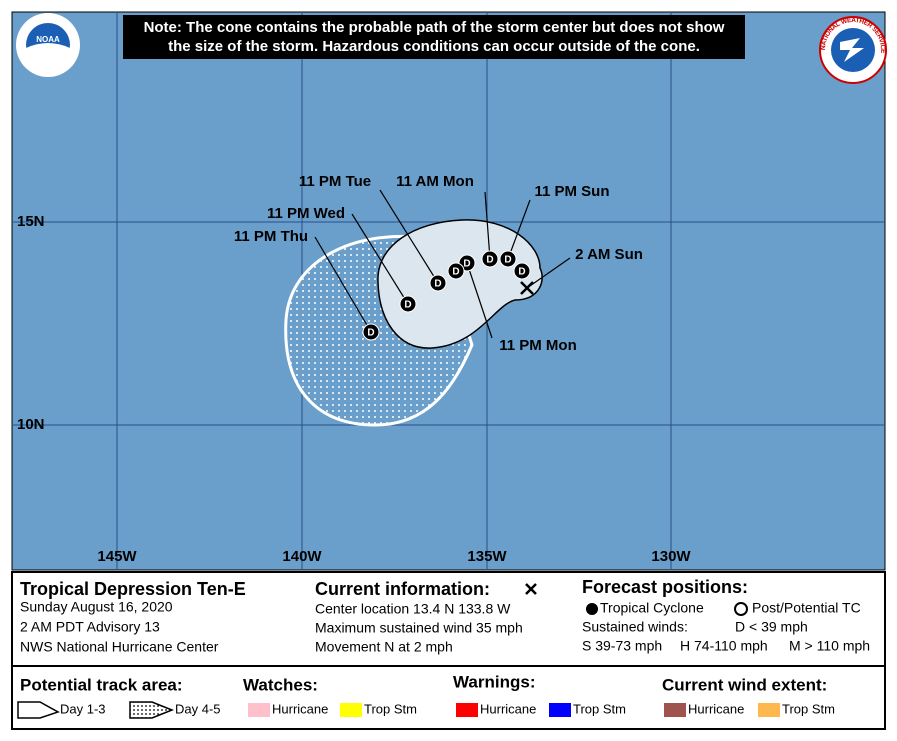 The image size is (897, 741). I want to click on legend-text: Day 1-3, so click(83, 708).